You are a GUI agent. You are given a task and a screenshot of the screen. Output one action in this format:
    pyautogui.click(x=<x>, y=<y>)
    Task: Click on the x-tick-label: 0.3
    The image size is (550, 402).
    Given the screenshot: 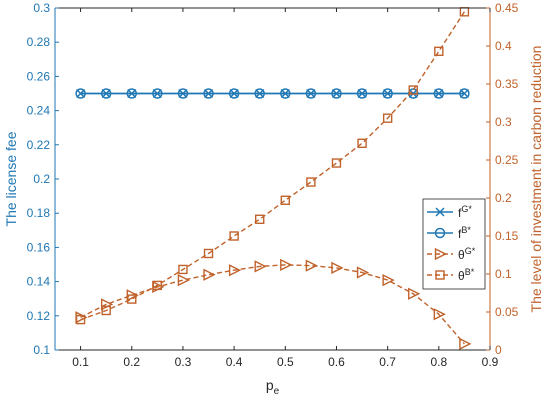 What is the action you would take?
    pyautogui.click(x=183, y=362)
    